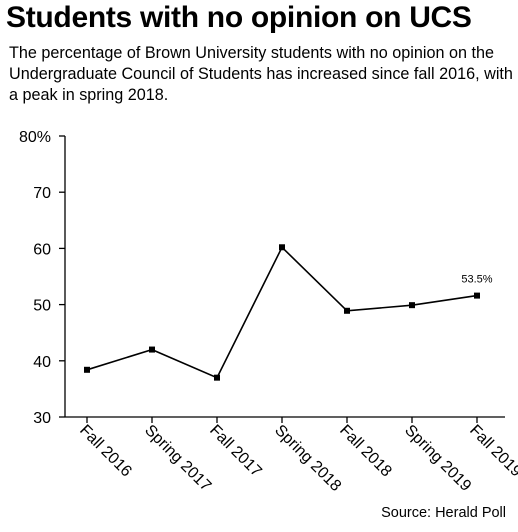 The image size is (518, 532). I want to click on y-axis-ticks: 30 40 50 60 70 80%, so click(42, 278).